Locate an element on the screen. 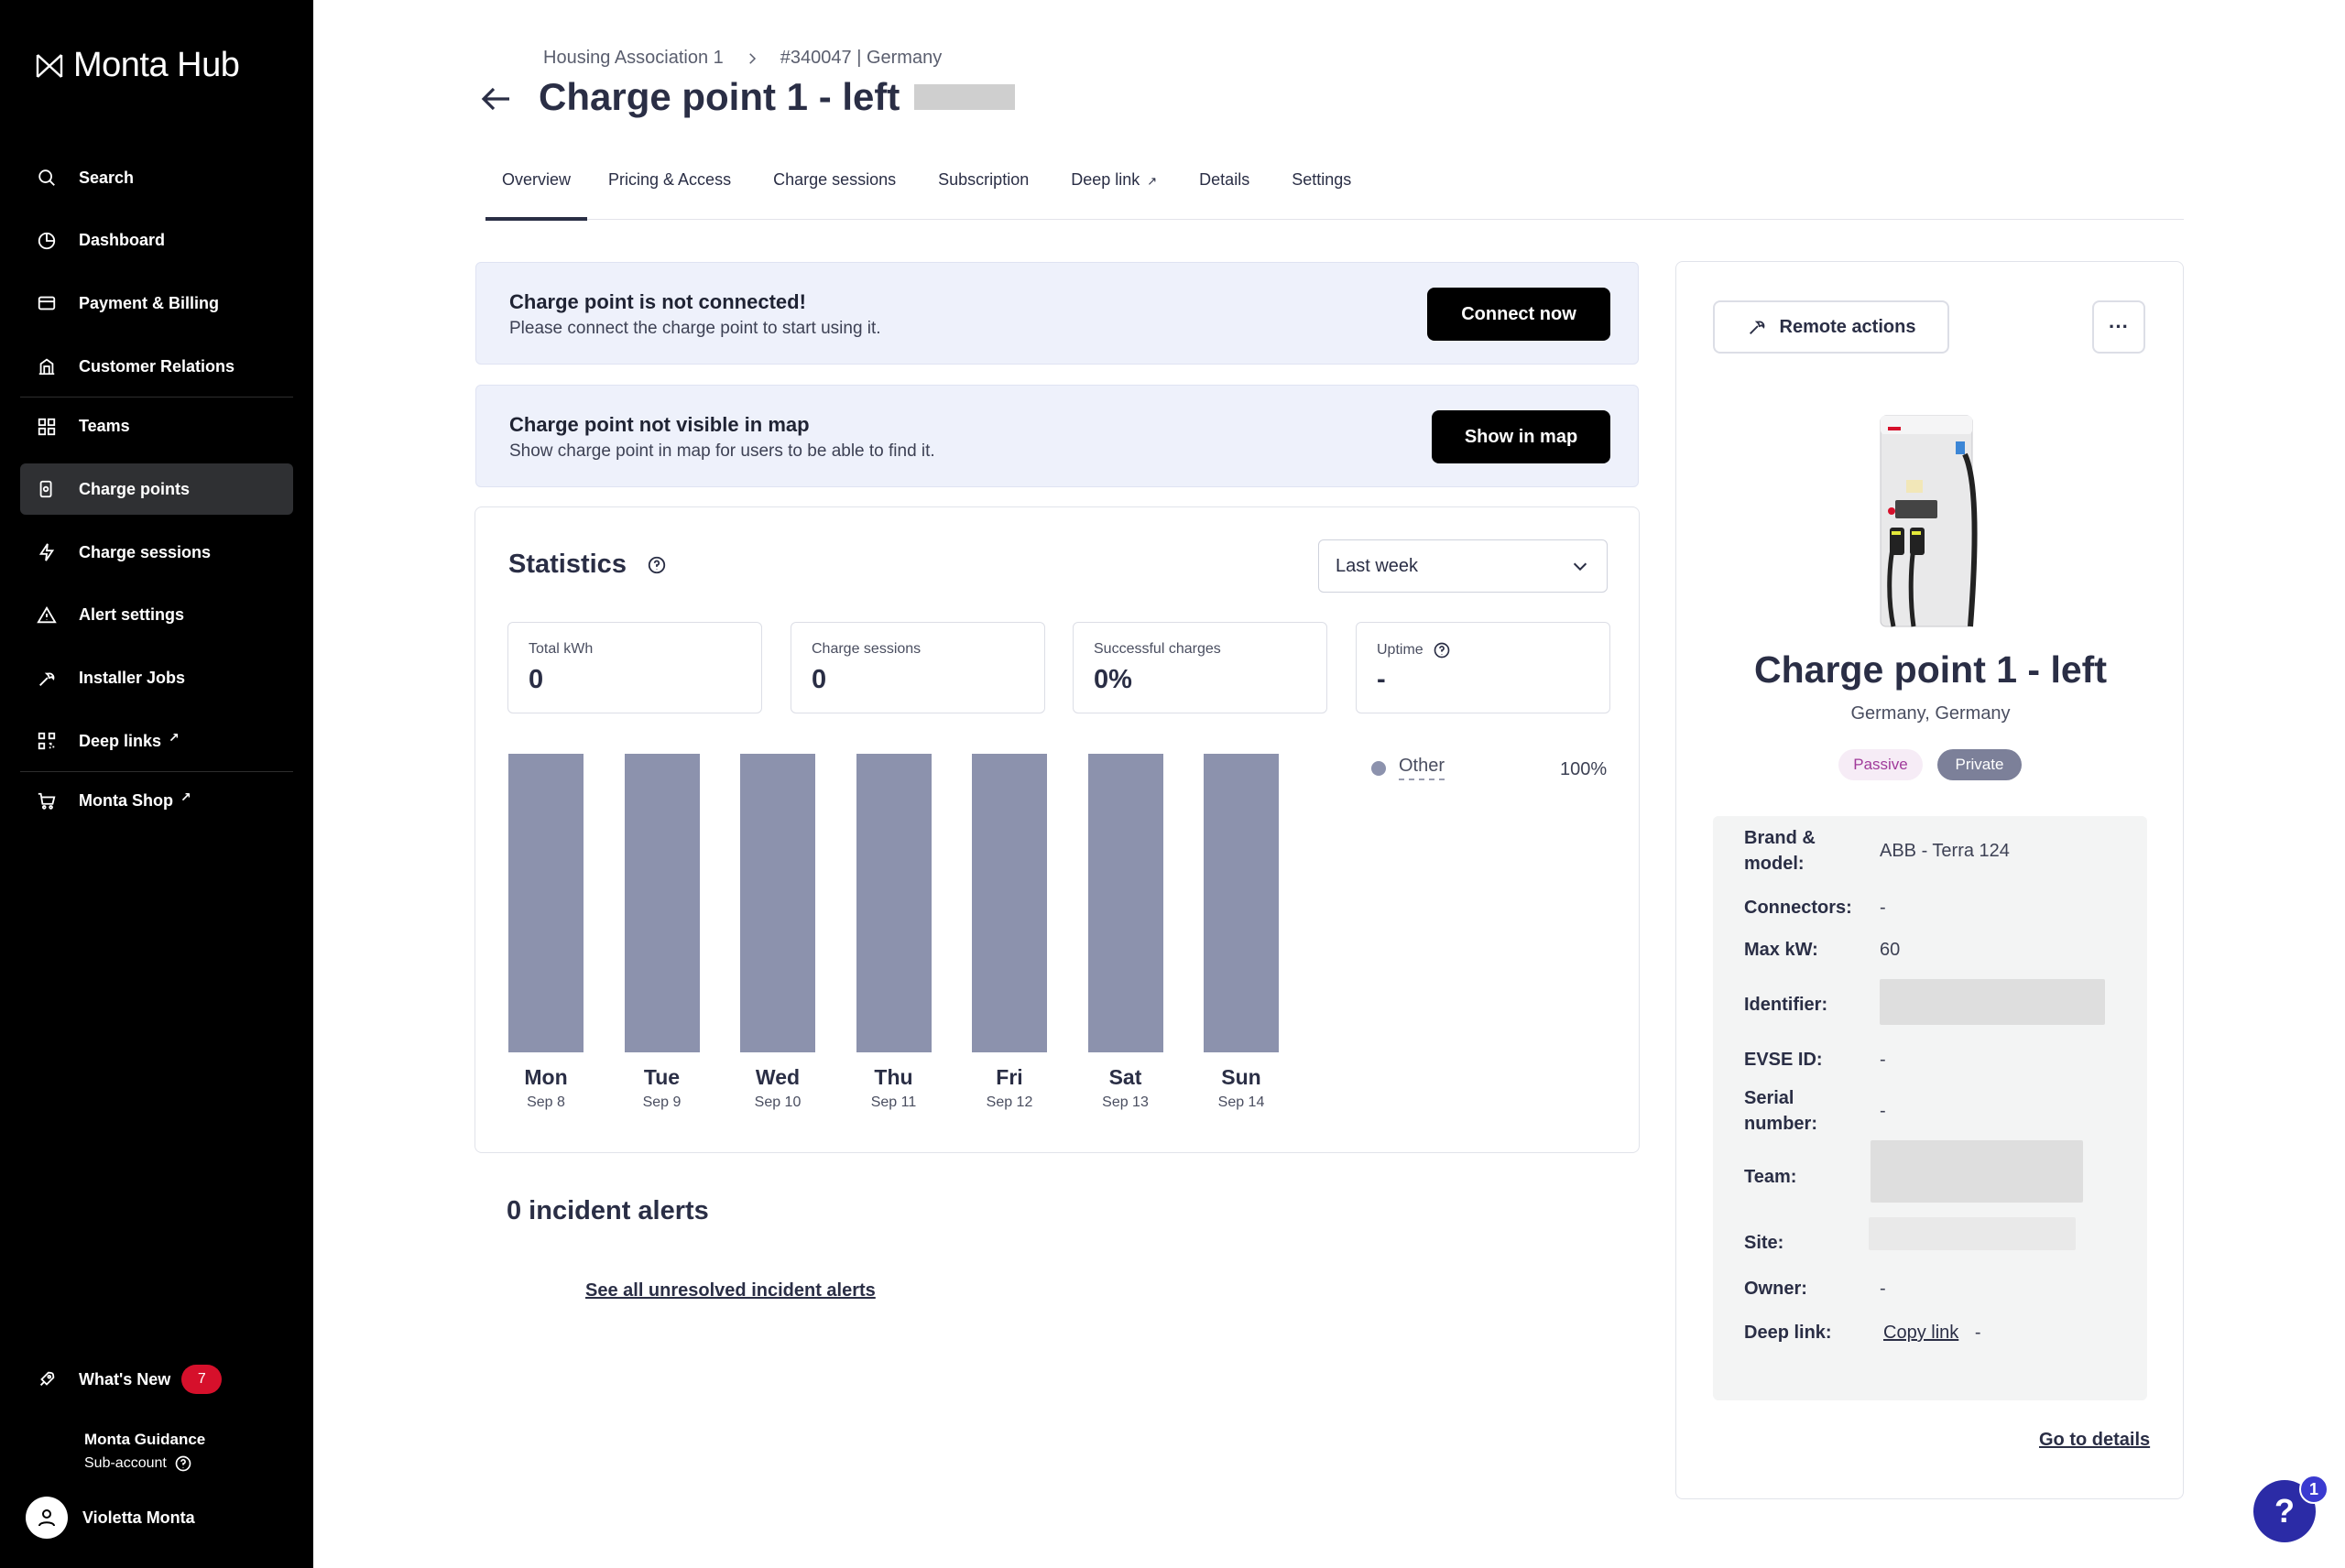  sidebar-item-label: Charge sessions is located at coordinates (145, 551).